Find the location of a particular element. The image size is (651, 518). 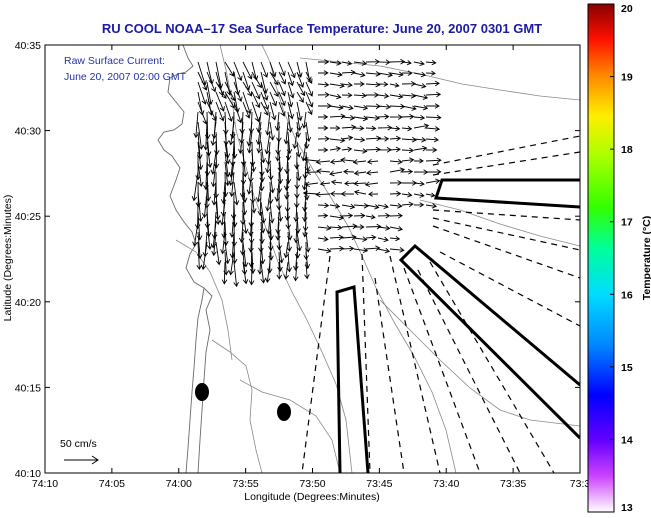

x-tick-label: 74:00 is located at coordinates (179, 484).